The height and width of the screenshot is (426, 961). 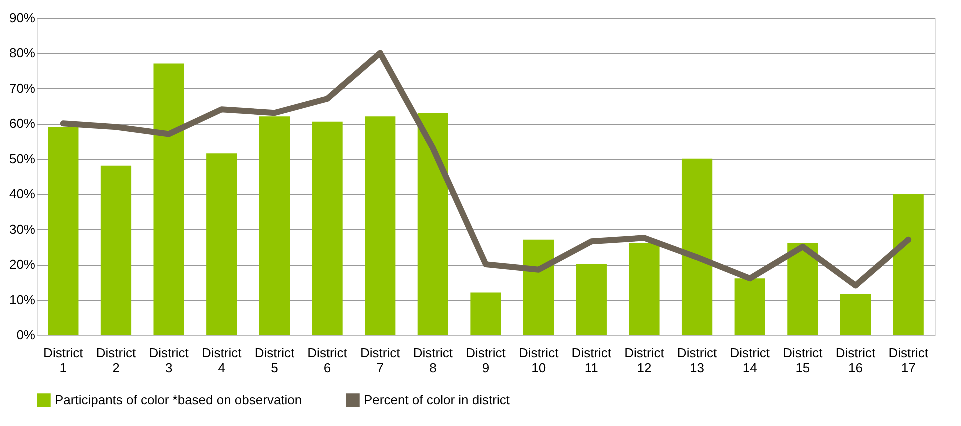 What do you see at coordinates (750, 361) in the screenshot?
I see `x-tick-label: District 14` at bounding box center [750, 361].